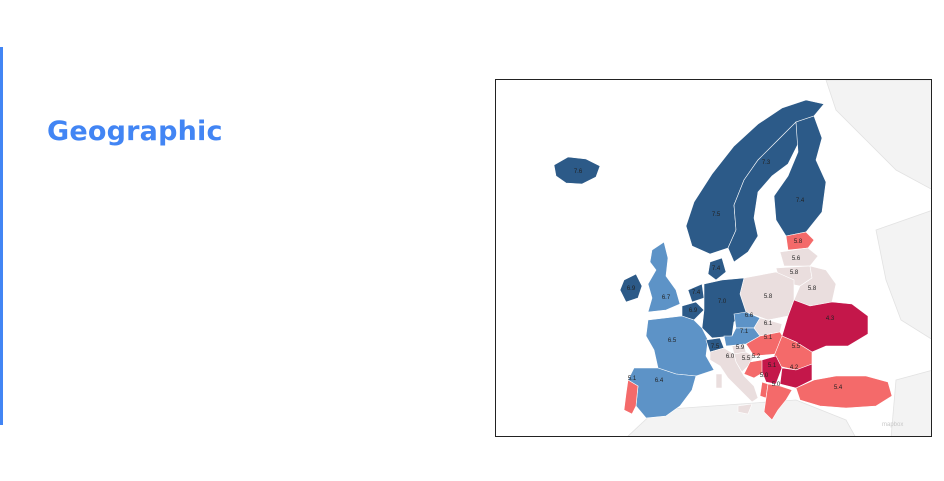 This screenshot has height=481, width=944. I want to click on region-sardinia, so click(719, 381).